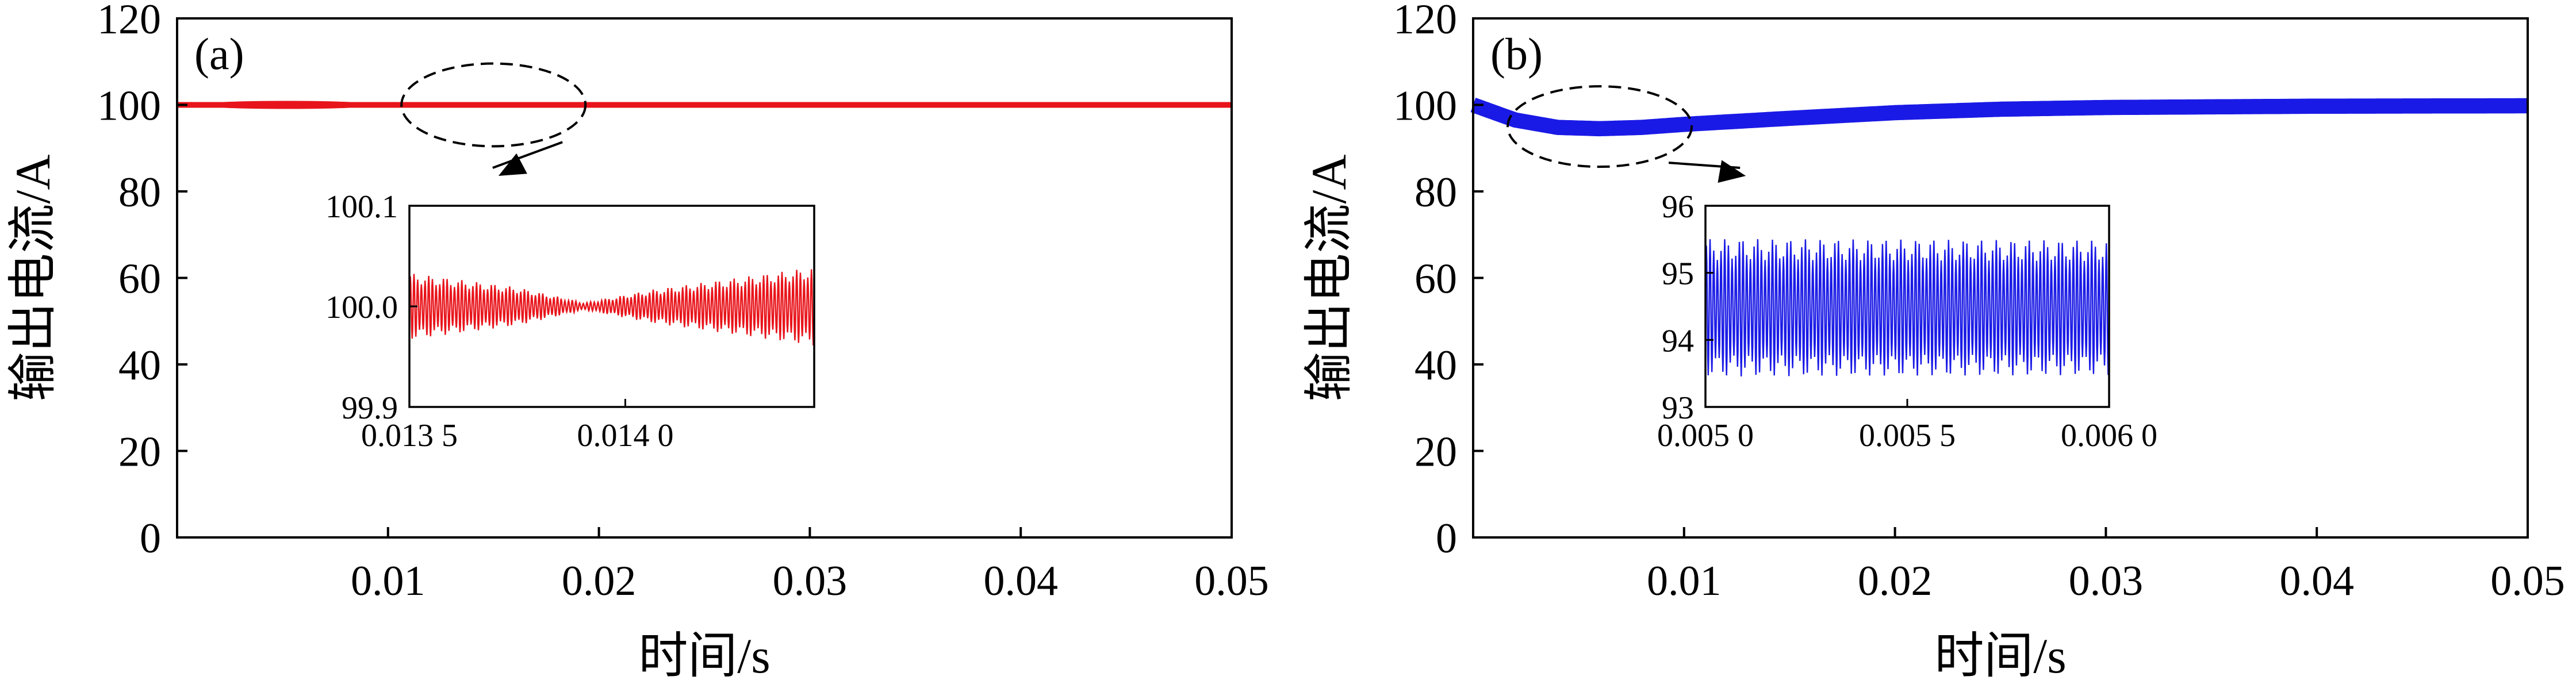  Describe the element at coordinates (2000, 117) in the screenshot. I see `main-series-line` at that location.